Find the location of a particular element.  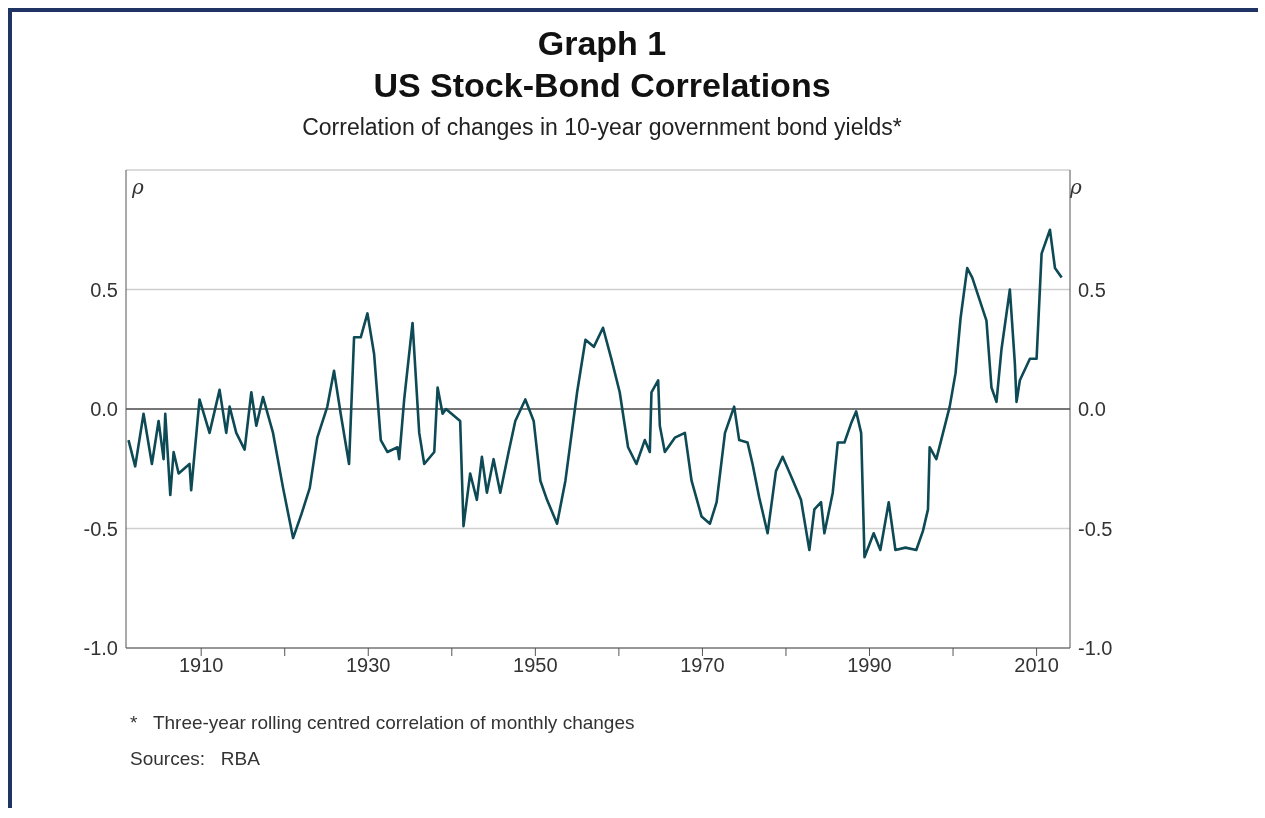

source-note: Sources: RBA is located at coordinates (195, 759).